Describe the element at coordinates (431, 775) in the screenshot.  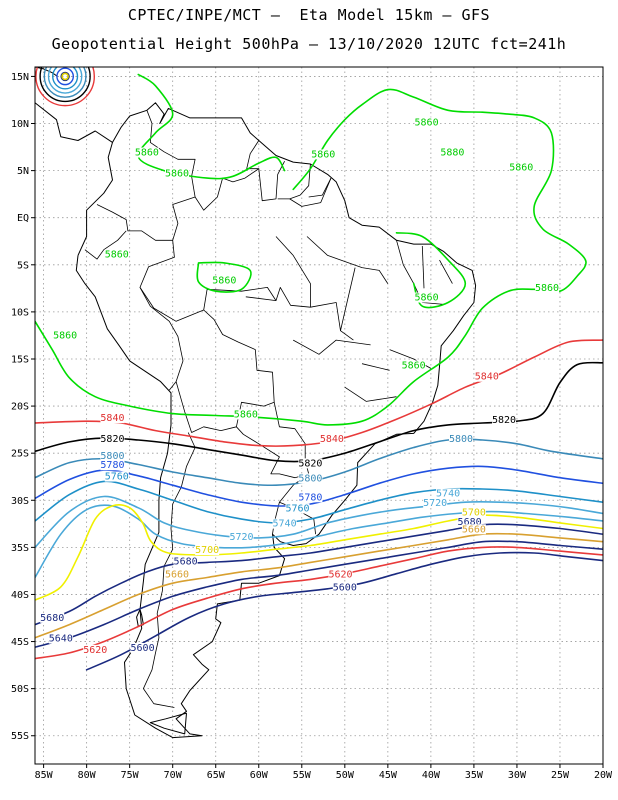
I see `lon-tick-label: 40W` at that location.